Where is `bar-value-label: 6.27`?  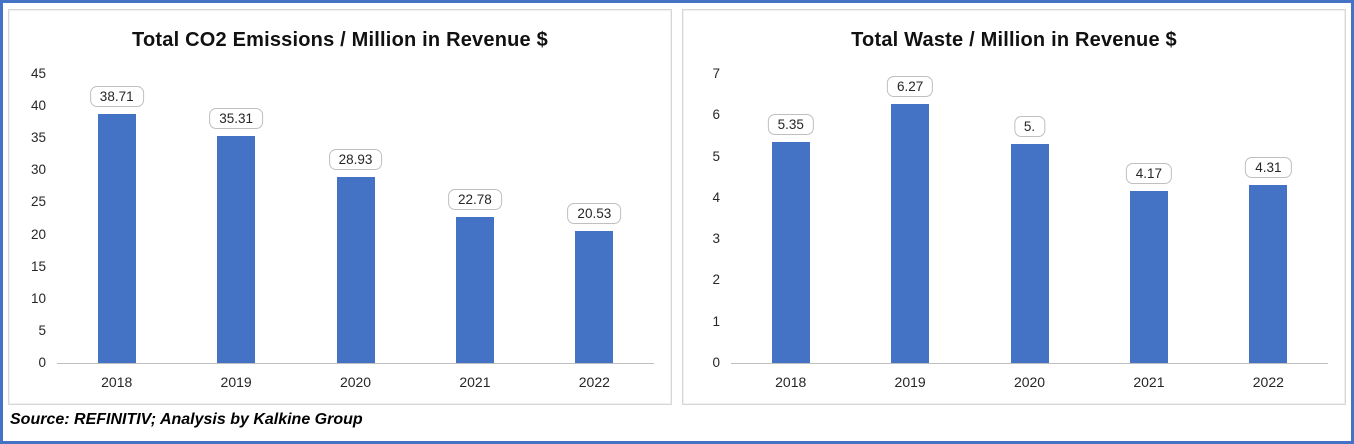
bar-value-label: 6.27 is located at coordinates (910, 87).